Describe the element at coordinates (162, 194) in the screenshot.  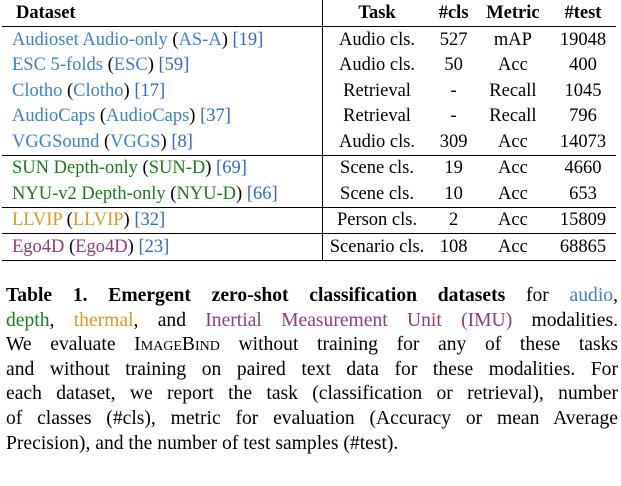
I see `cell-dataset: NYU-v2 Depth-only (NYU-D) [66]` at that location.